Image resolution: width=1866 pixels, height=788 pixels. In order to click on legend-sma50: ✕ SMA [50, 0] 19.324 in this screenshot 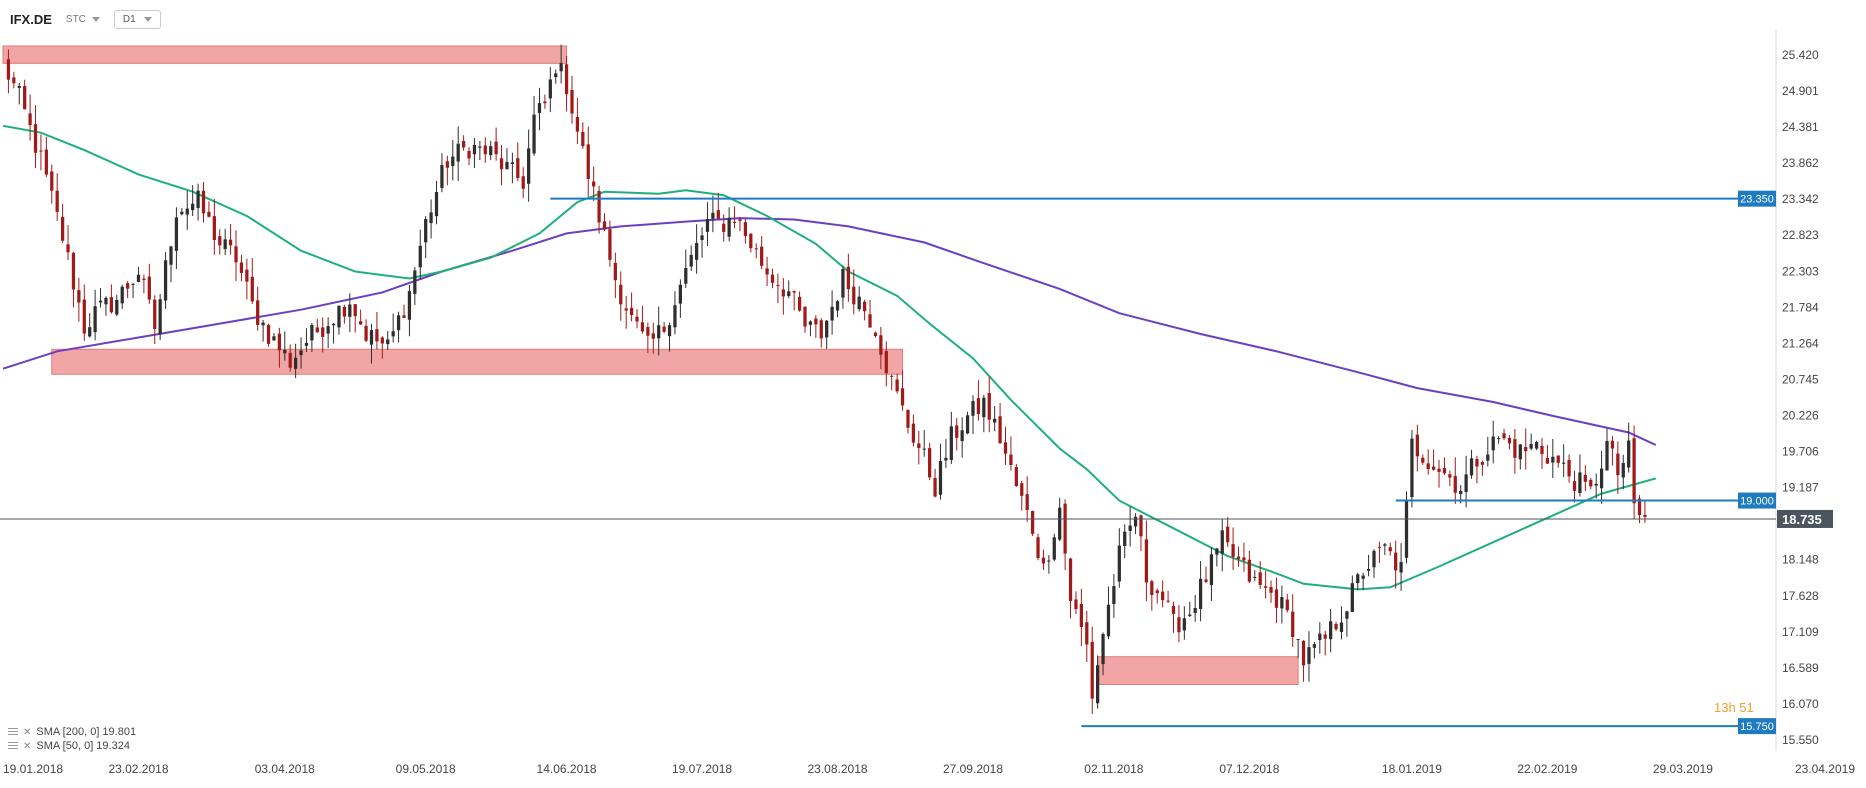, I will do `click(69, 746)`.